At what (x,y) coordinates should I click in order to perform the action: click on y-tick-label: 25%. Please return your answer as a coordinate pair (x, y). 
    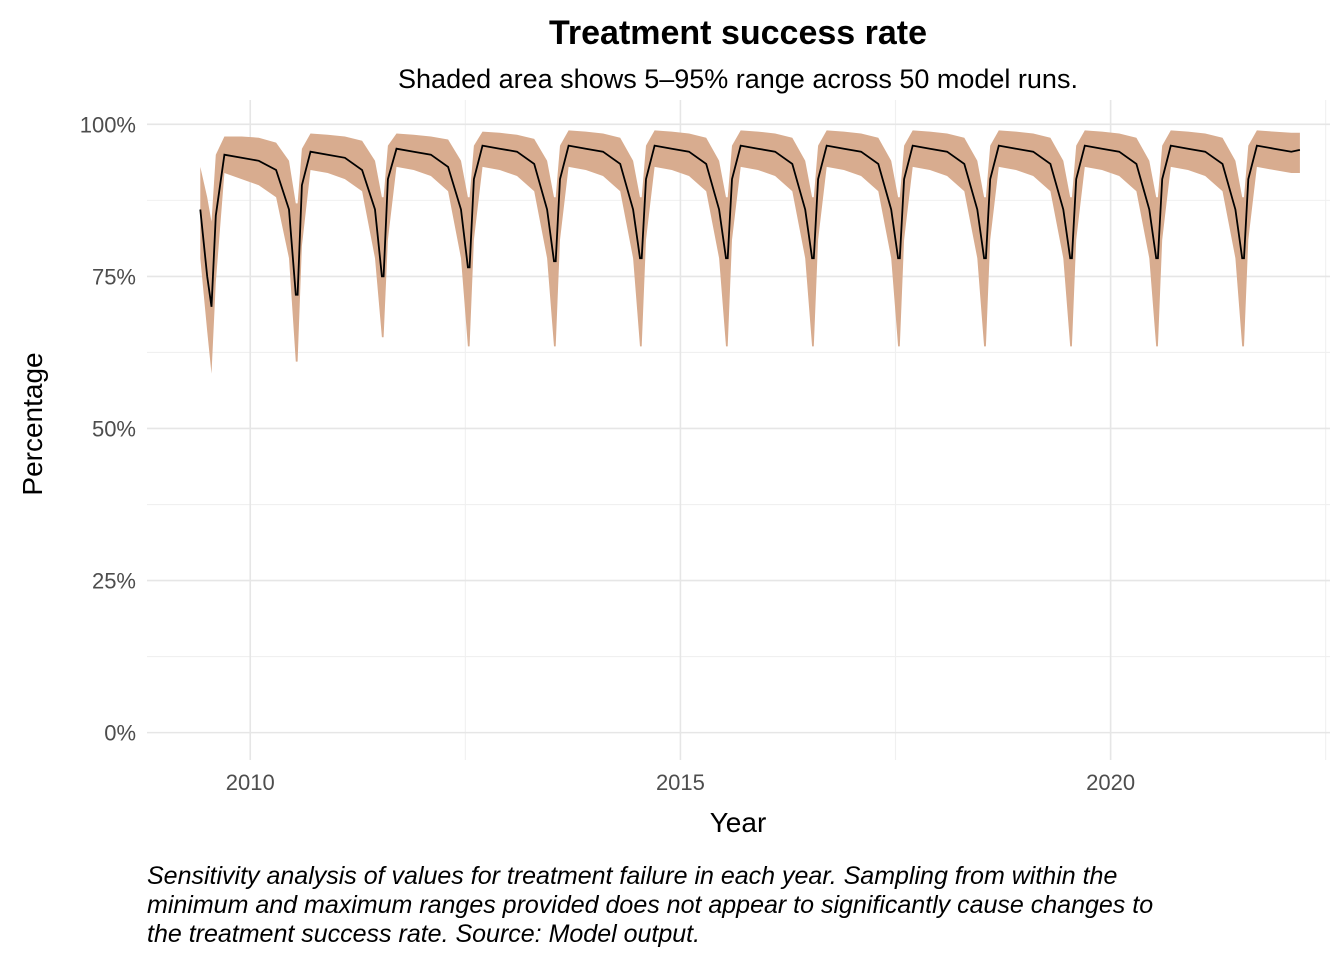
    Looking at the image, I should click on (114, 581).